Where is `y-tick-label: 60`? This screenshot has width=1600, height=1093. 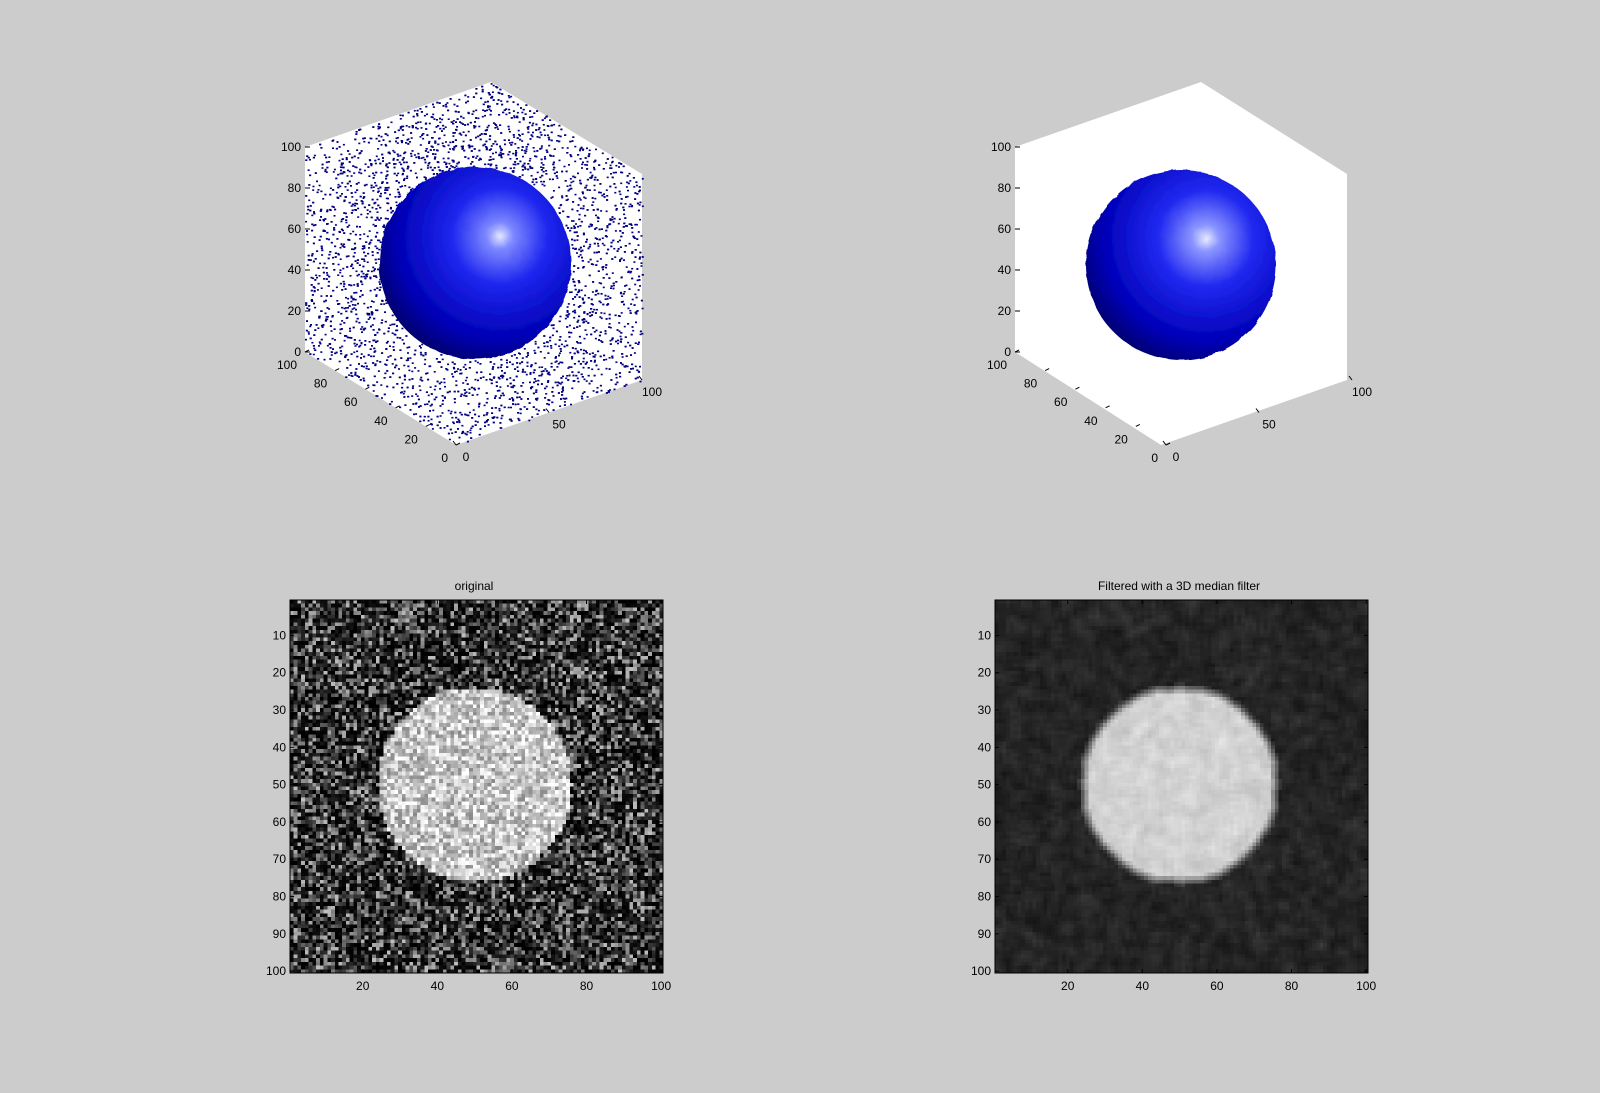
y-tick-label: 60 is located at coordinates (280, 822).